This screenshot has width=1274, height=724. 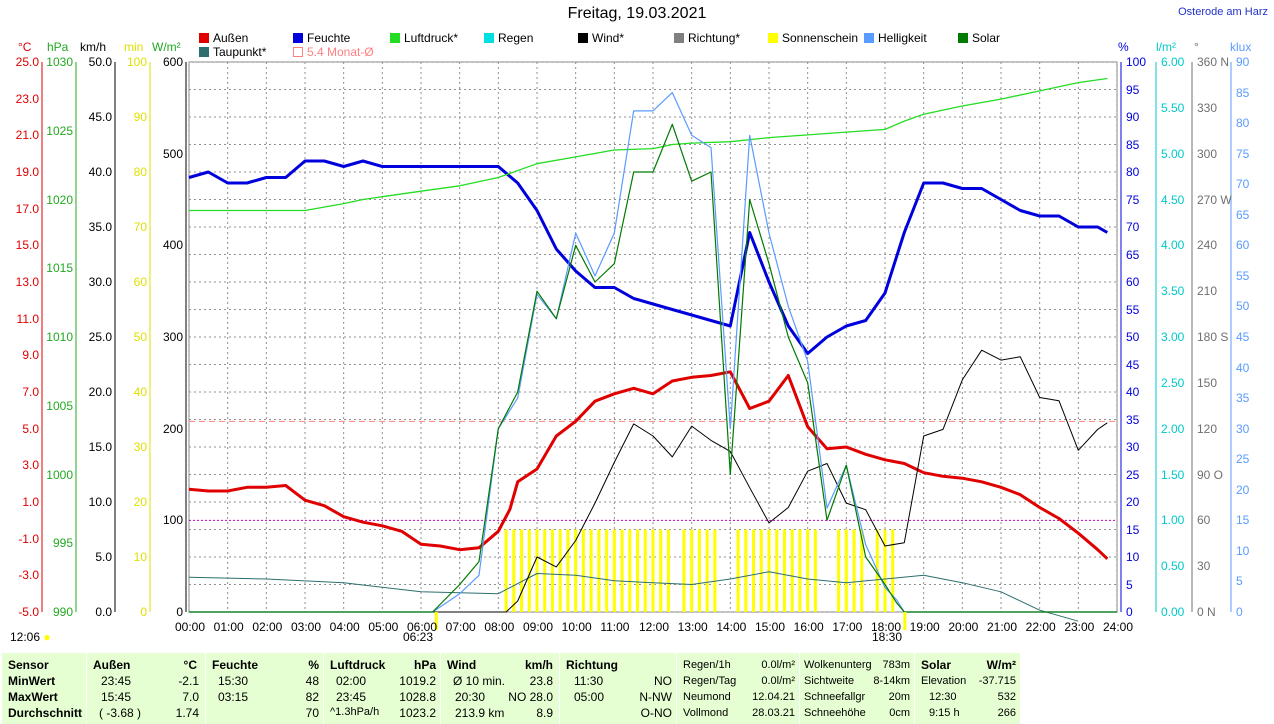 I want to click on axis-tick-time: 01:00, so click(x=228, y=627).